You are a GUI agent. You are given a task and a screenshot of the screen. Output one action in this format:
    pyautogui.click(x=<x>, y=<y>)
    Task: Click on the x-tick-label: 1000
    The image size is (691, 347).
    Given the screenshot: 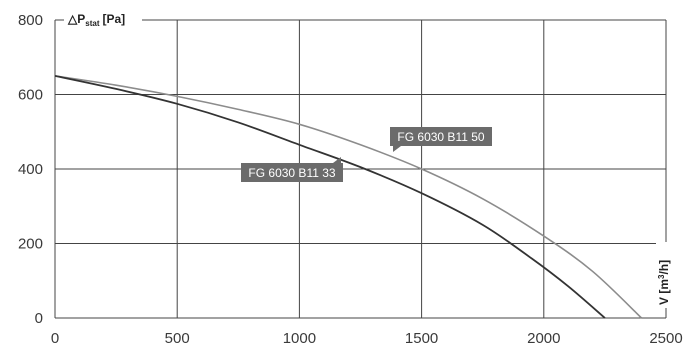 What is the action you would take?
    pyautogui.click(x=299, y=338)
    